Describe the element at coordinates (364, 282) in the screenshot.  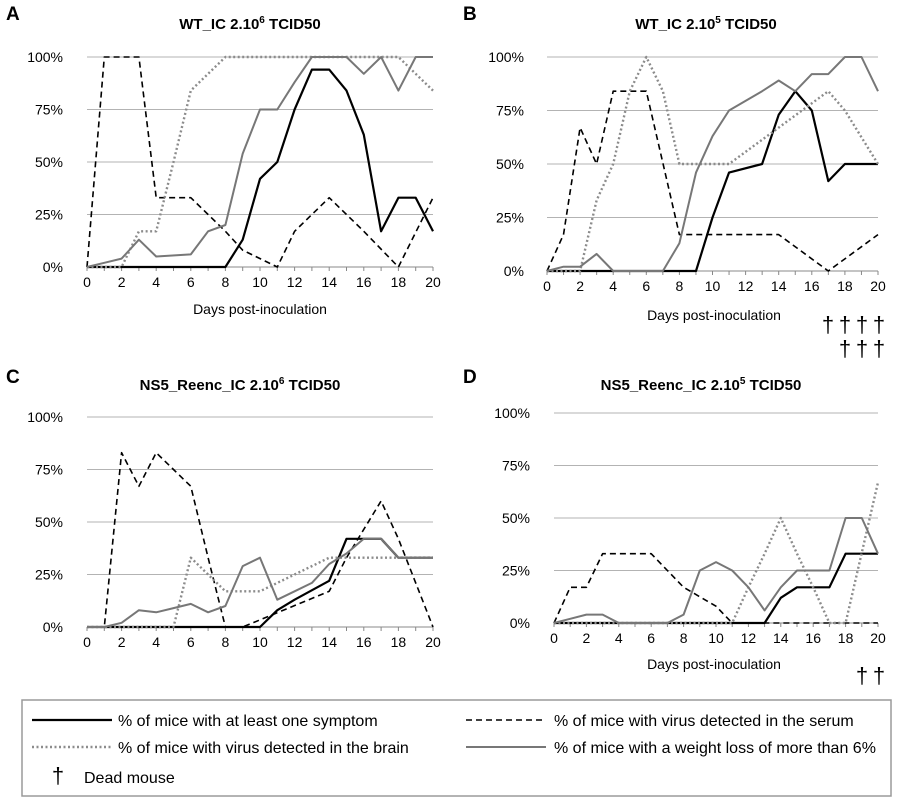
I see `x-tick-label: 16` at that location.